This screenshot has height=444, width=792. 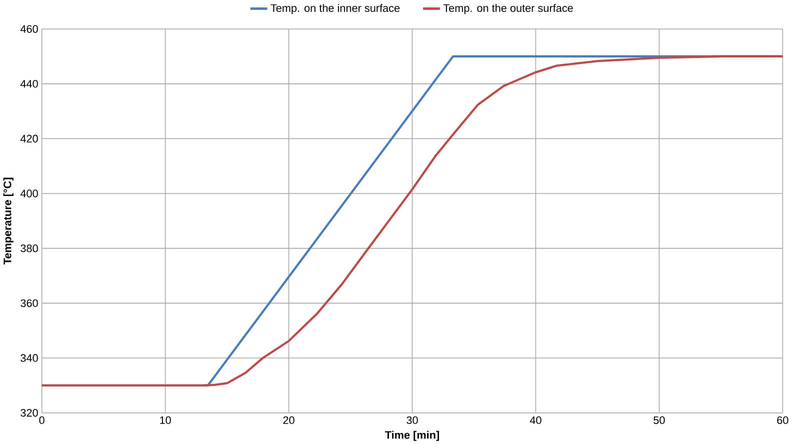 I want to click on y-axis-title: Temperature [°C], so click(x=8, y=221).